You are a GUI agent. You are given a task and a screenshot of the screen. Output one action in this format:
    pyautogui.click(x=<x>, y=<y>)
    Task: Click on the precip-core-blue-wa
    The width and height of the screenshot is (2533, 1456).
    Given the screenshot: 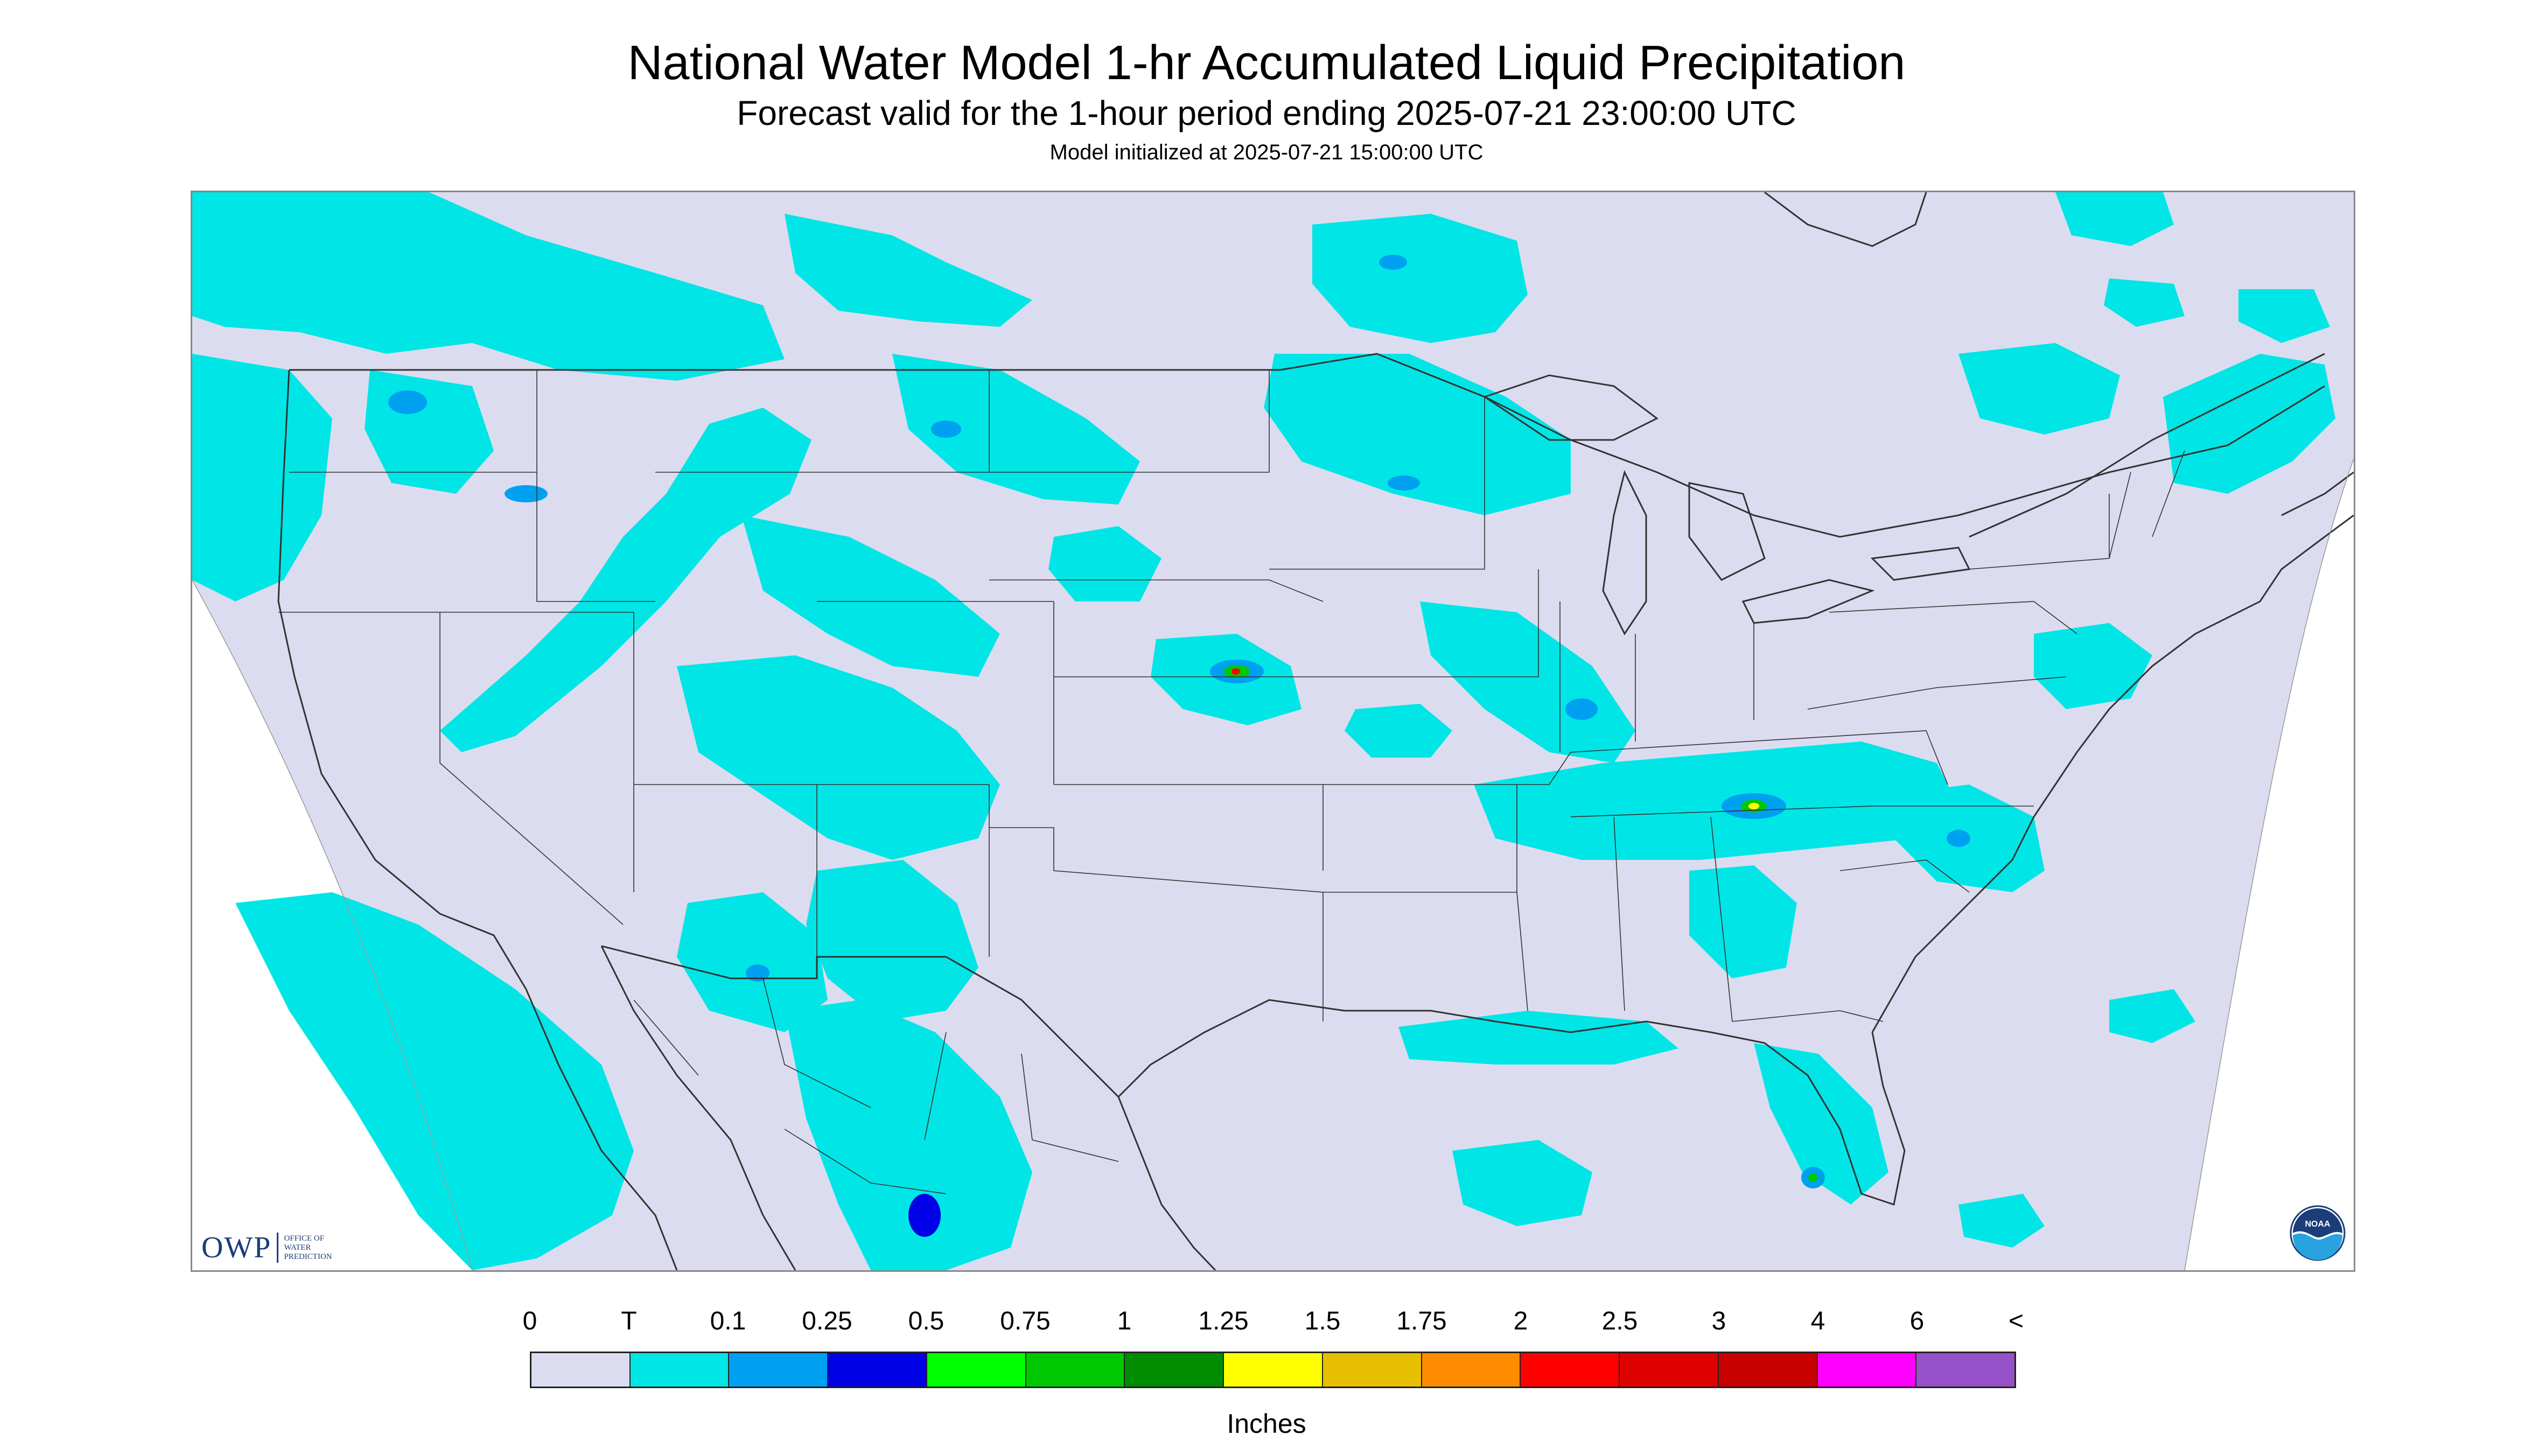 What is the action you would take?
    pyautogui.click(x=407, y=402)
    